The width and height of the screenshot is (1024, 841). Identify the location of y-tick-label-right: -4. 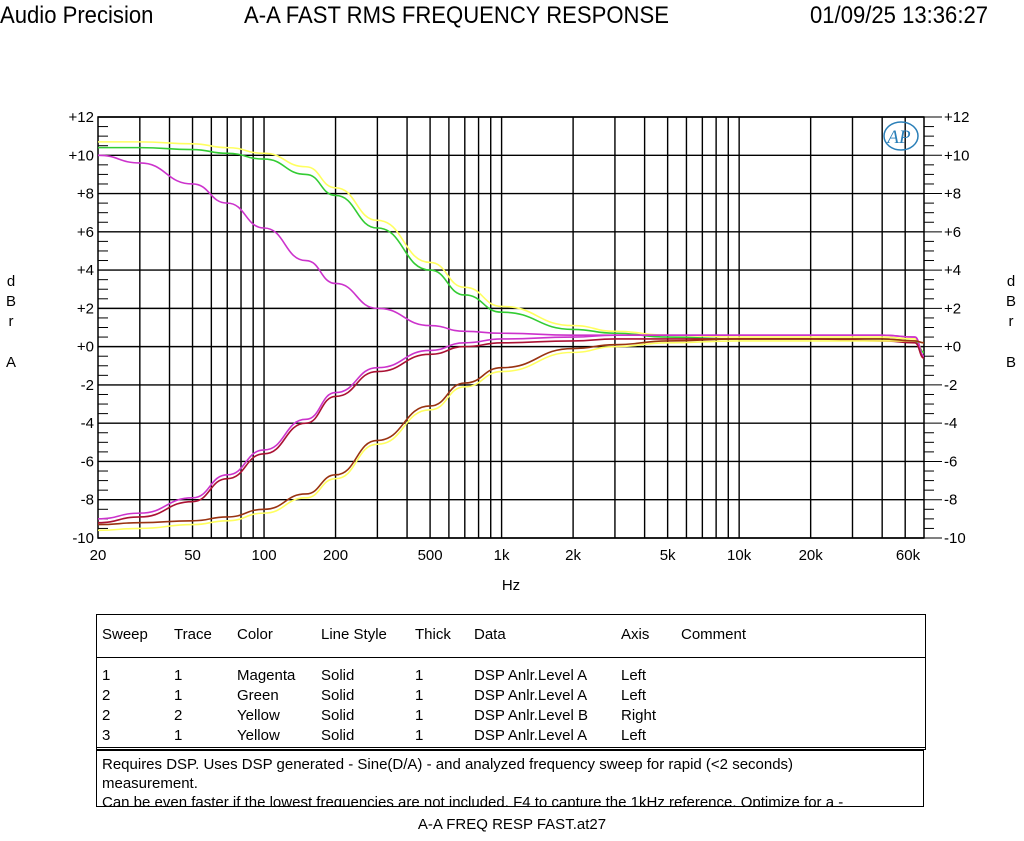
(950, 423).